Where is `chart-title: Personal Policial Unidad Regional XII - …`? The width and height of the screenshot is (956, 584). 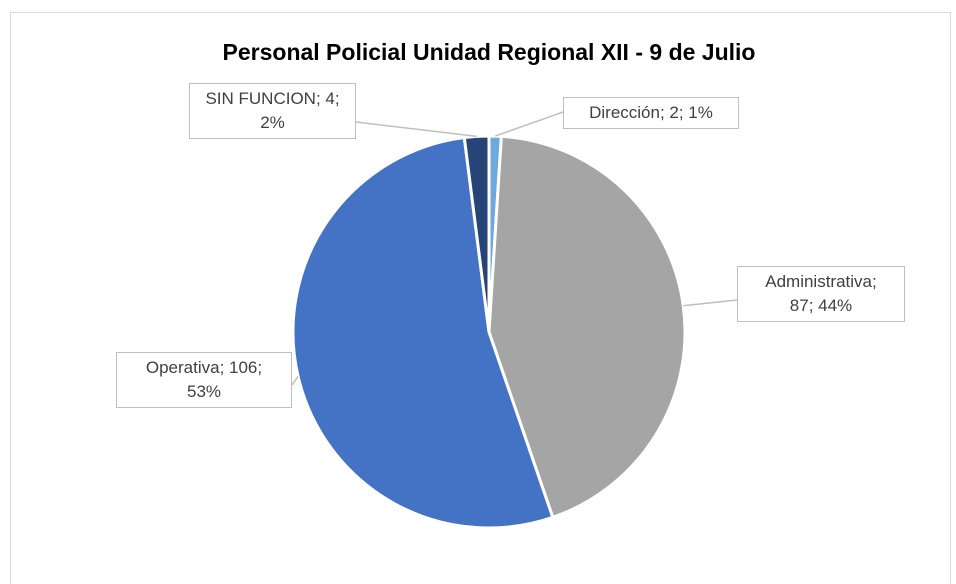
chart-title: Personal Policial Unidad Regional XII - … is located at coordinates (489, 52).